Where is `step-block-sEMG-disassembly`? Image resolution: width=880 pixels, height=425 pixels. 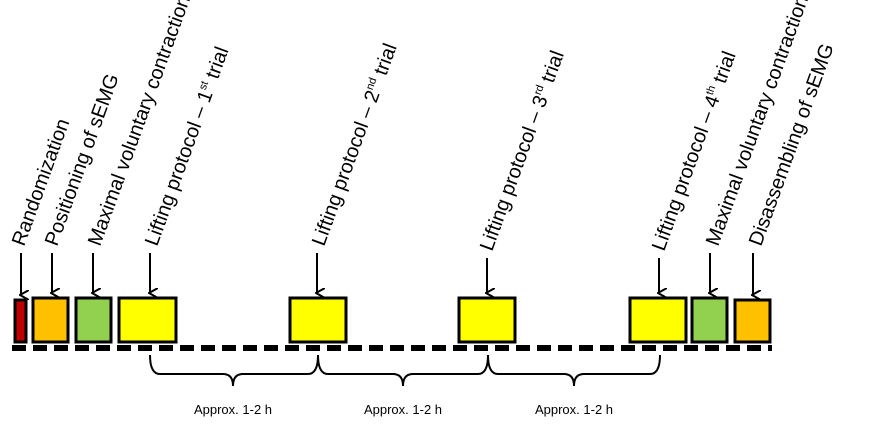
step-block-sEMG-disassembly is located at coordinates (752, 321).